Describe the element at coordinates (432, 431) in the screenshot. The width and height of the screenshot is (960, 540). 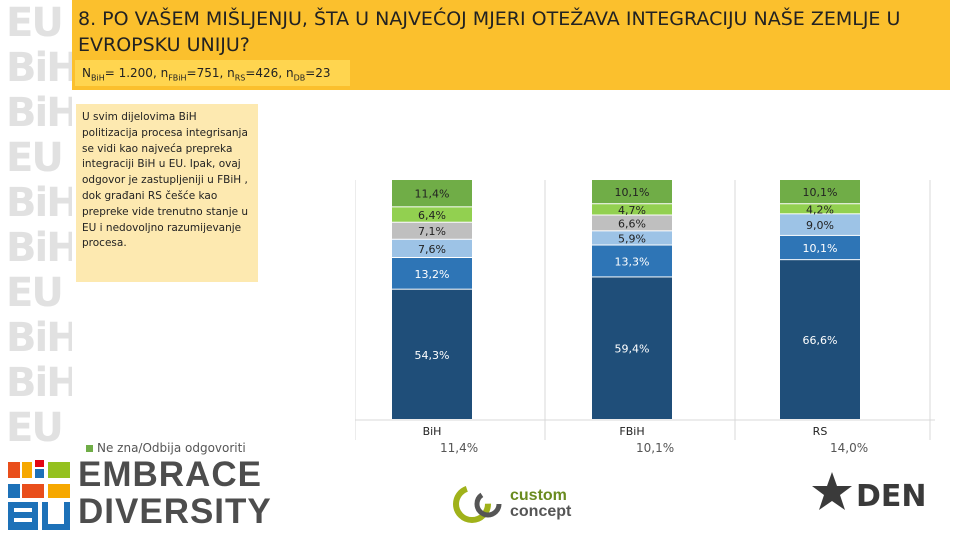
I see `category-label: BiH` at that location.